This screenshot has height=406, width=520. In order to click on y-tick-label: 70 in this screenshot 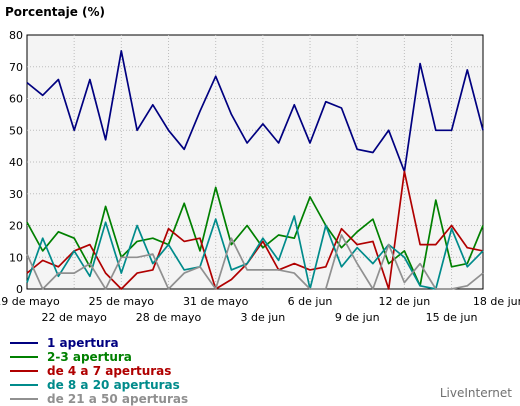, I will do `click(16, 67)`.